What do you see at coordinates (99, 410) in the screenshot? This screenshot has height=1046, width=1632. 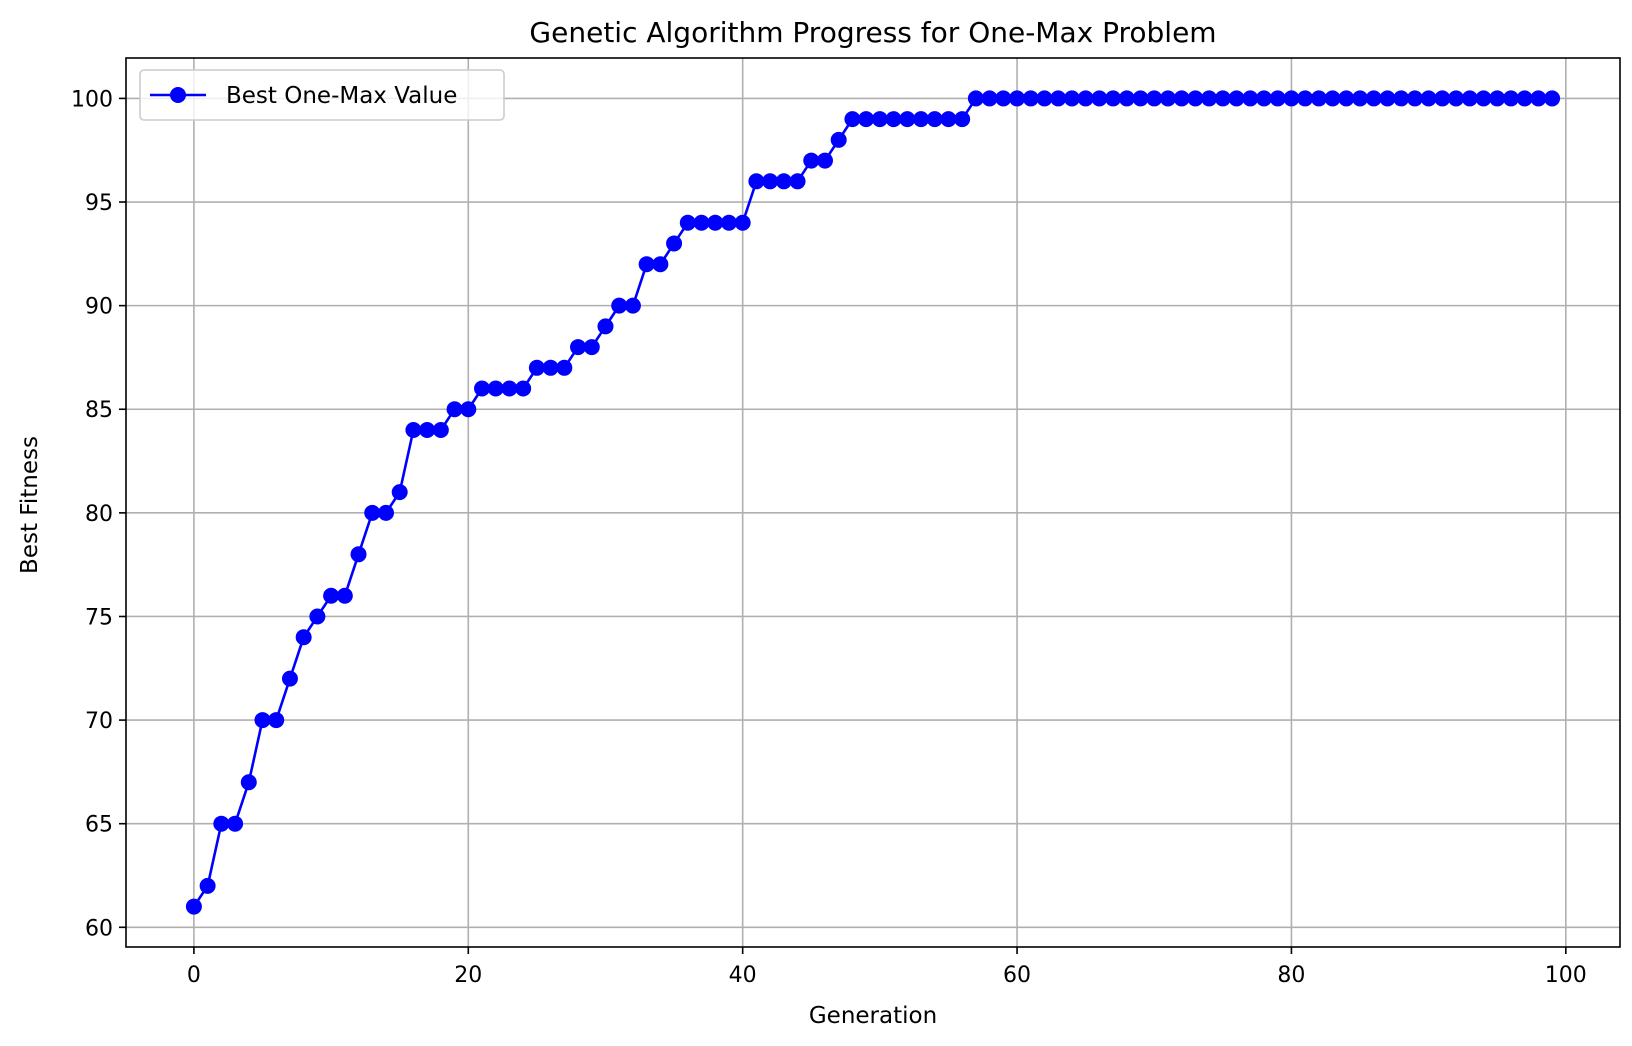 I see `y-tick-label: 85` at bounding box center [99, 410].